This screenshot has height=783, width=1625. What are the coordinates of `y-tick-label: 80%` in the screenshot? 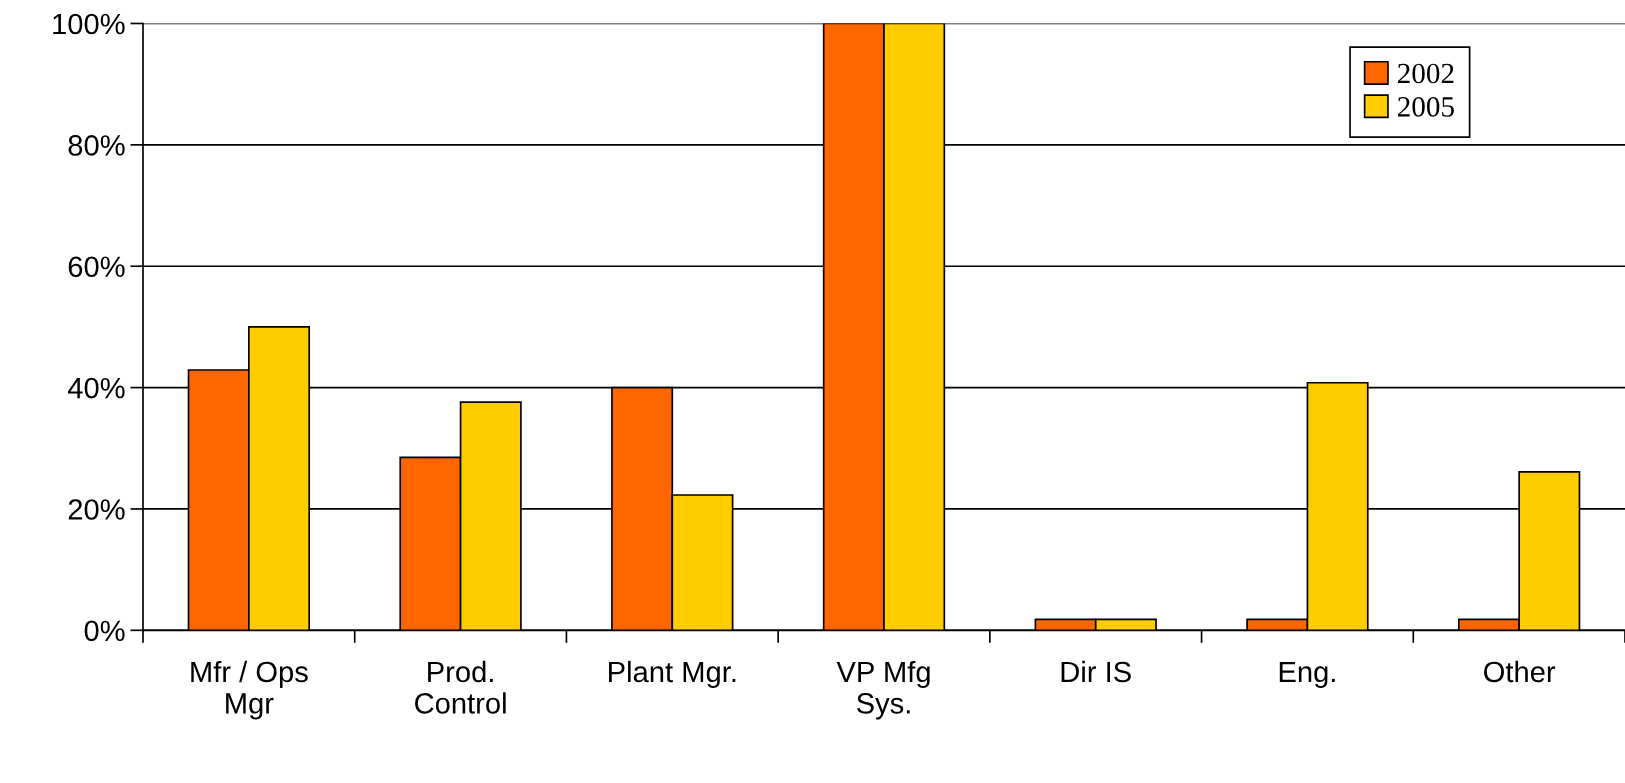 It's located at (96, 145).